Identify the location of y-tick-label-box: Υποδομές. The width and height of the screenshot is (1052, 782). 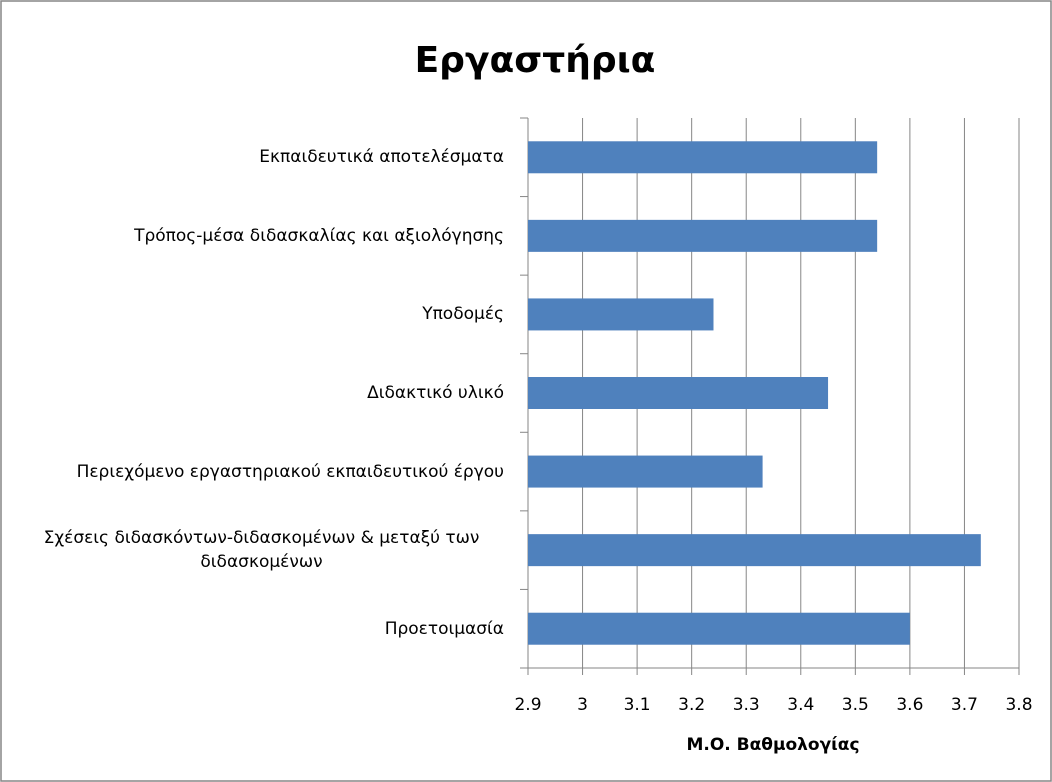
(463, 314).